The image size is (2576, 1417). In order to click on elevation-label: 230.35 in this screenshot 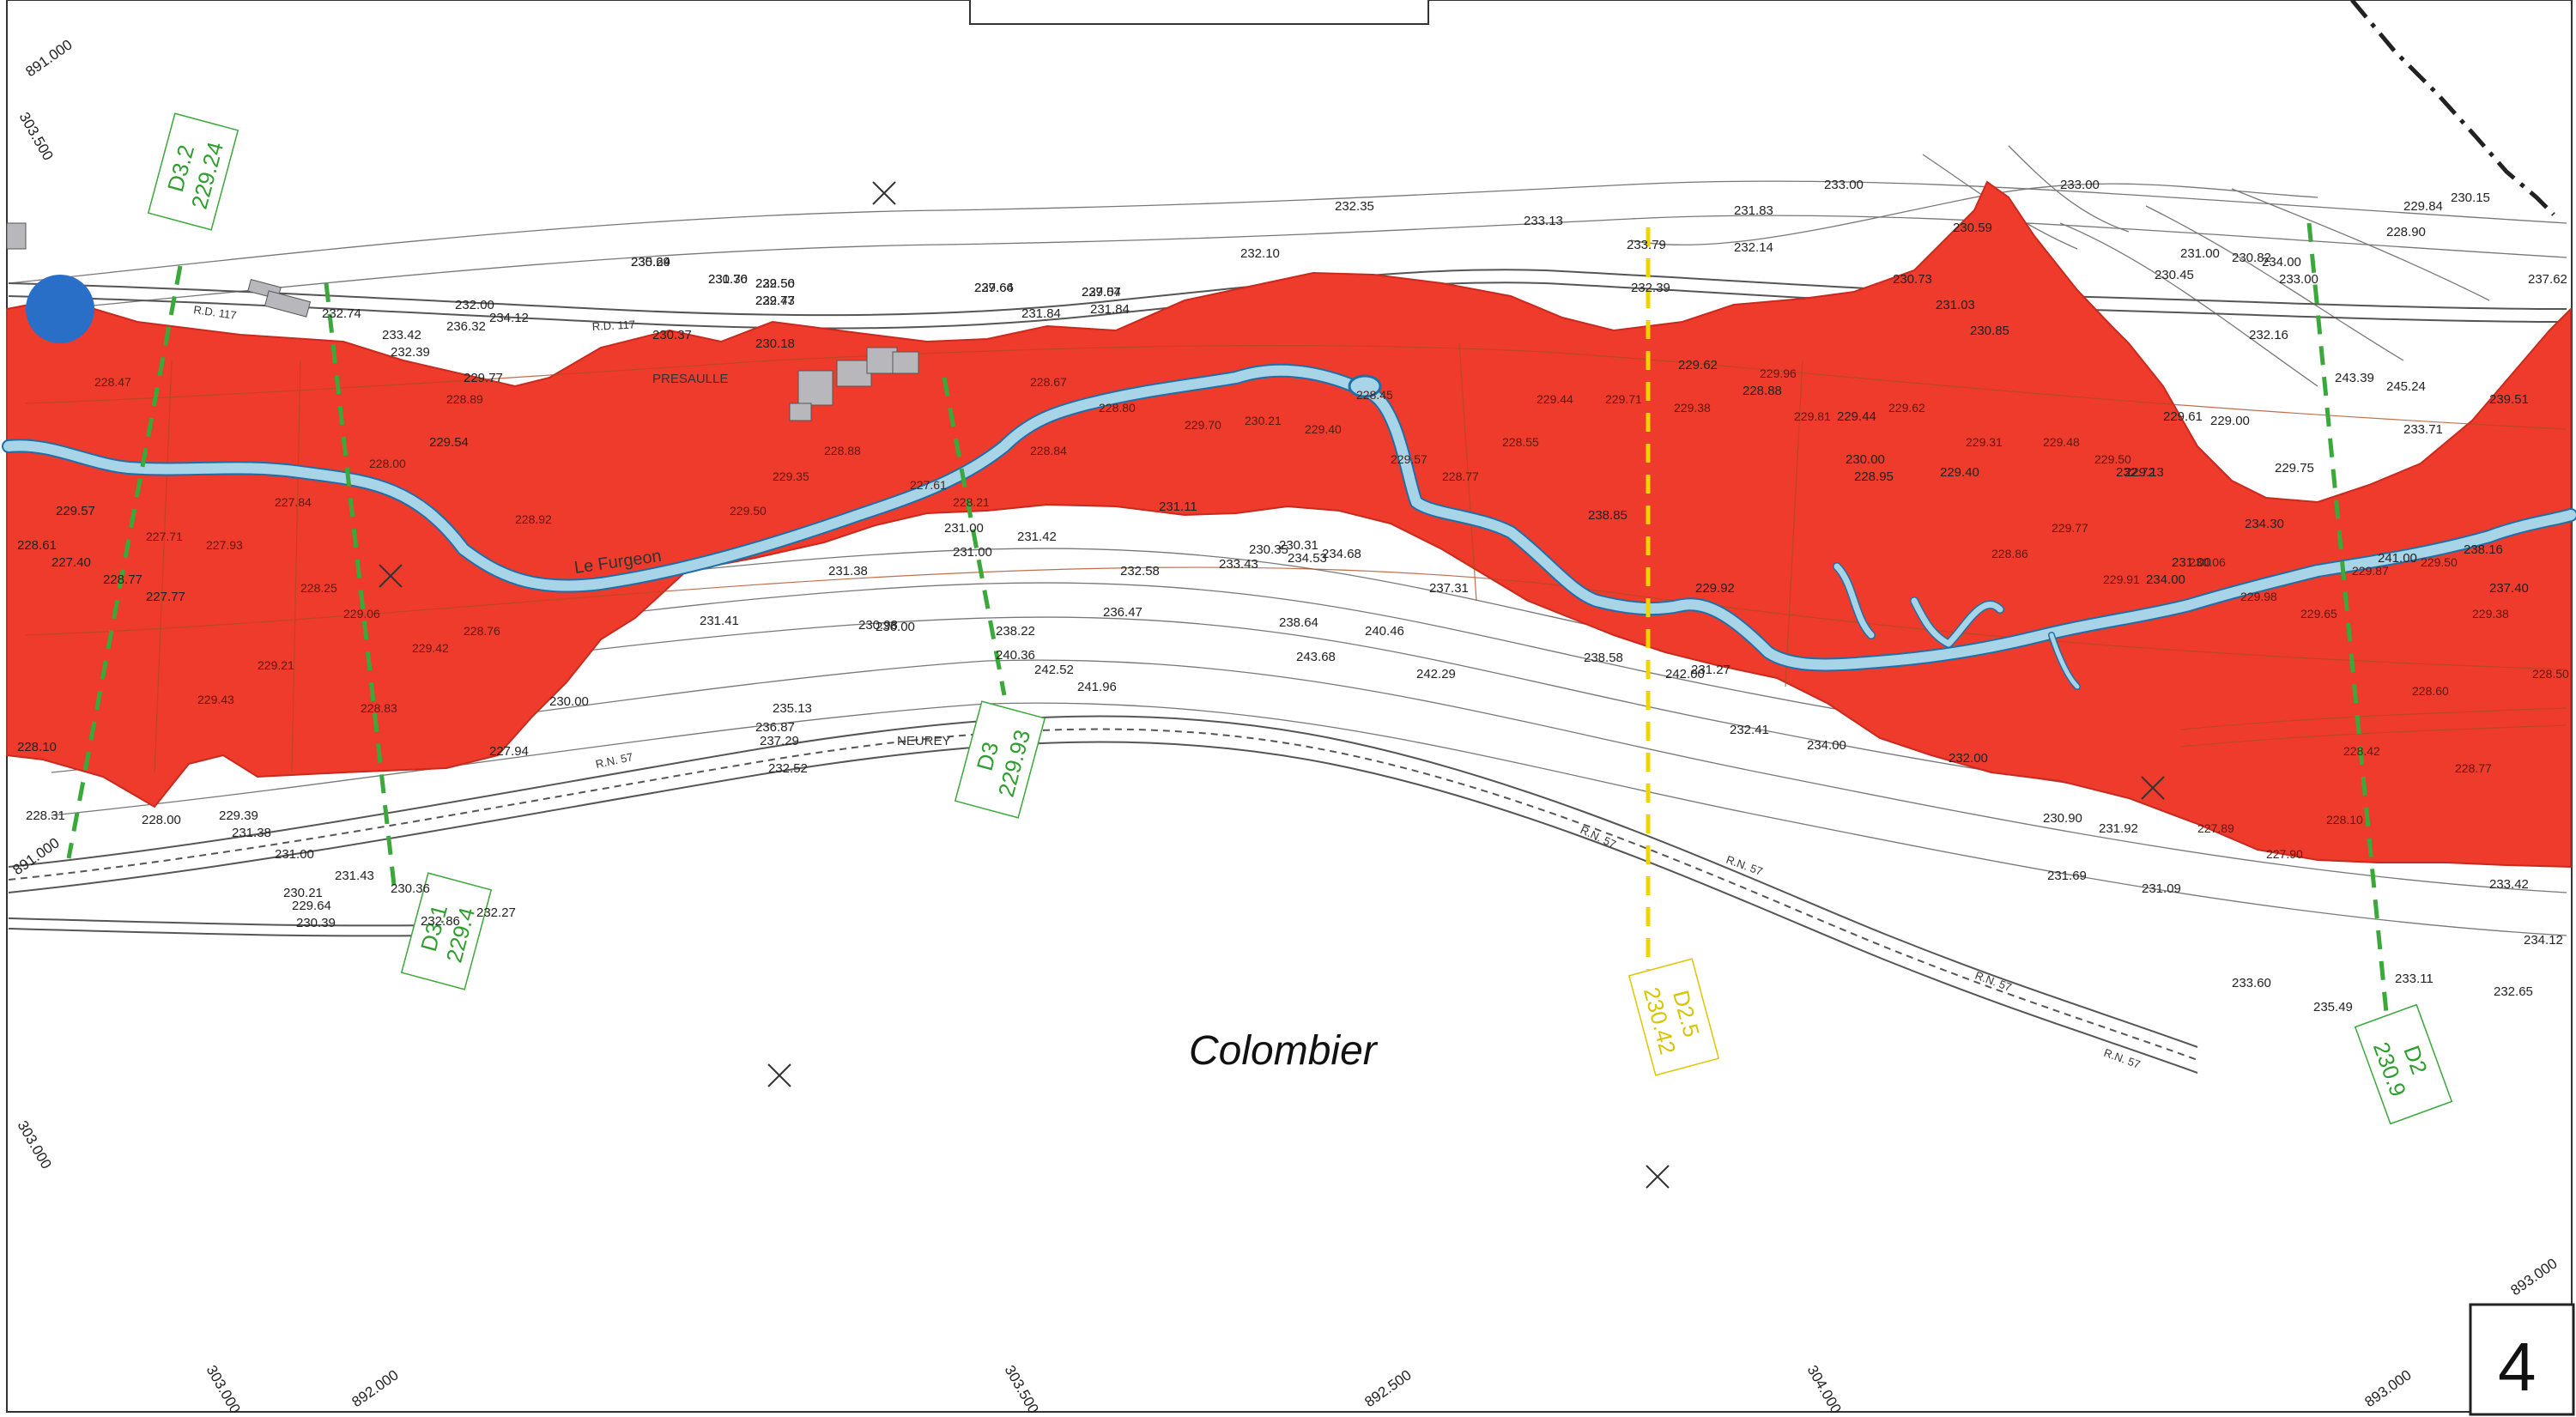, I will do `click(1268, 549)`.